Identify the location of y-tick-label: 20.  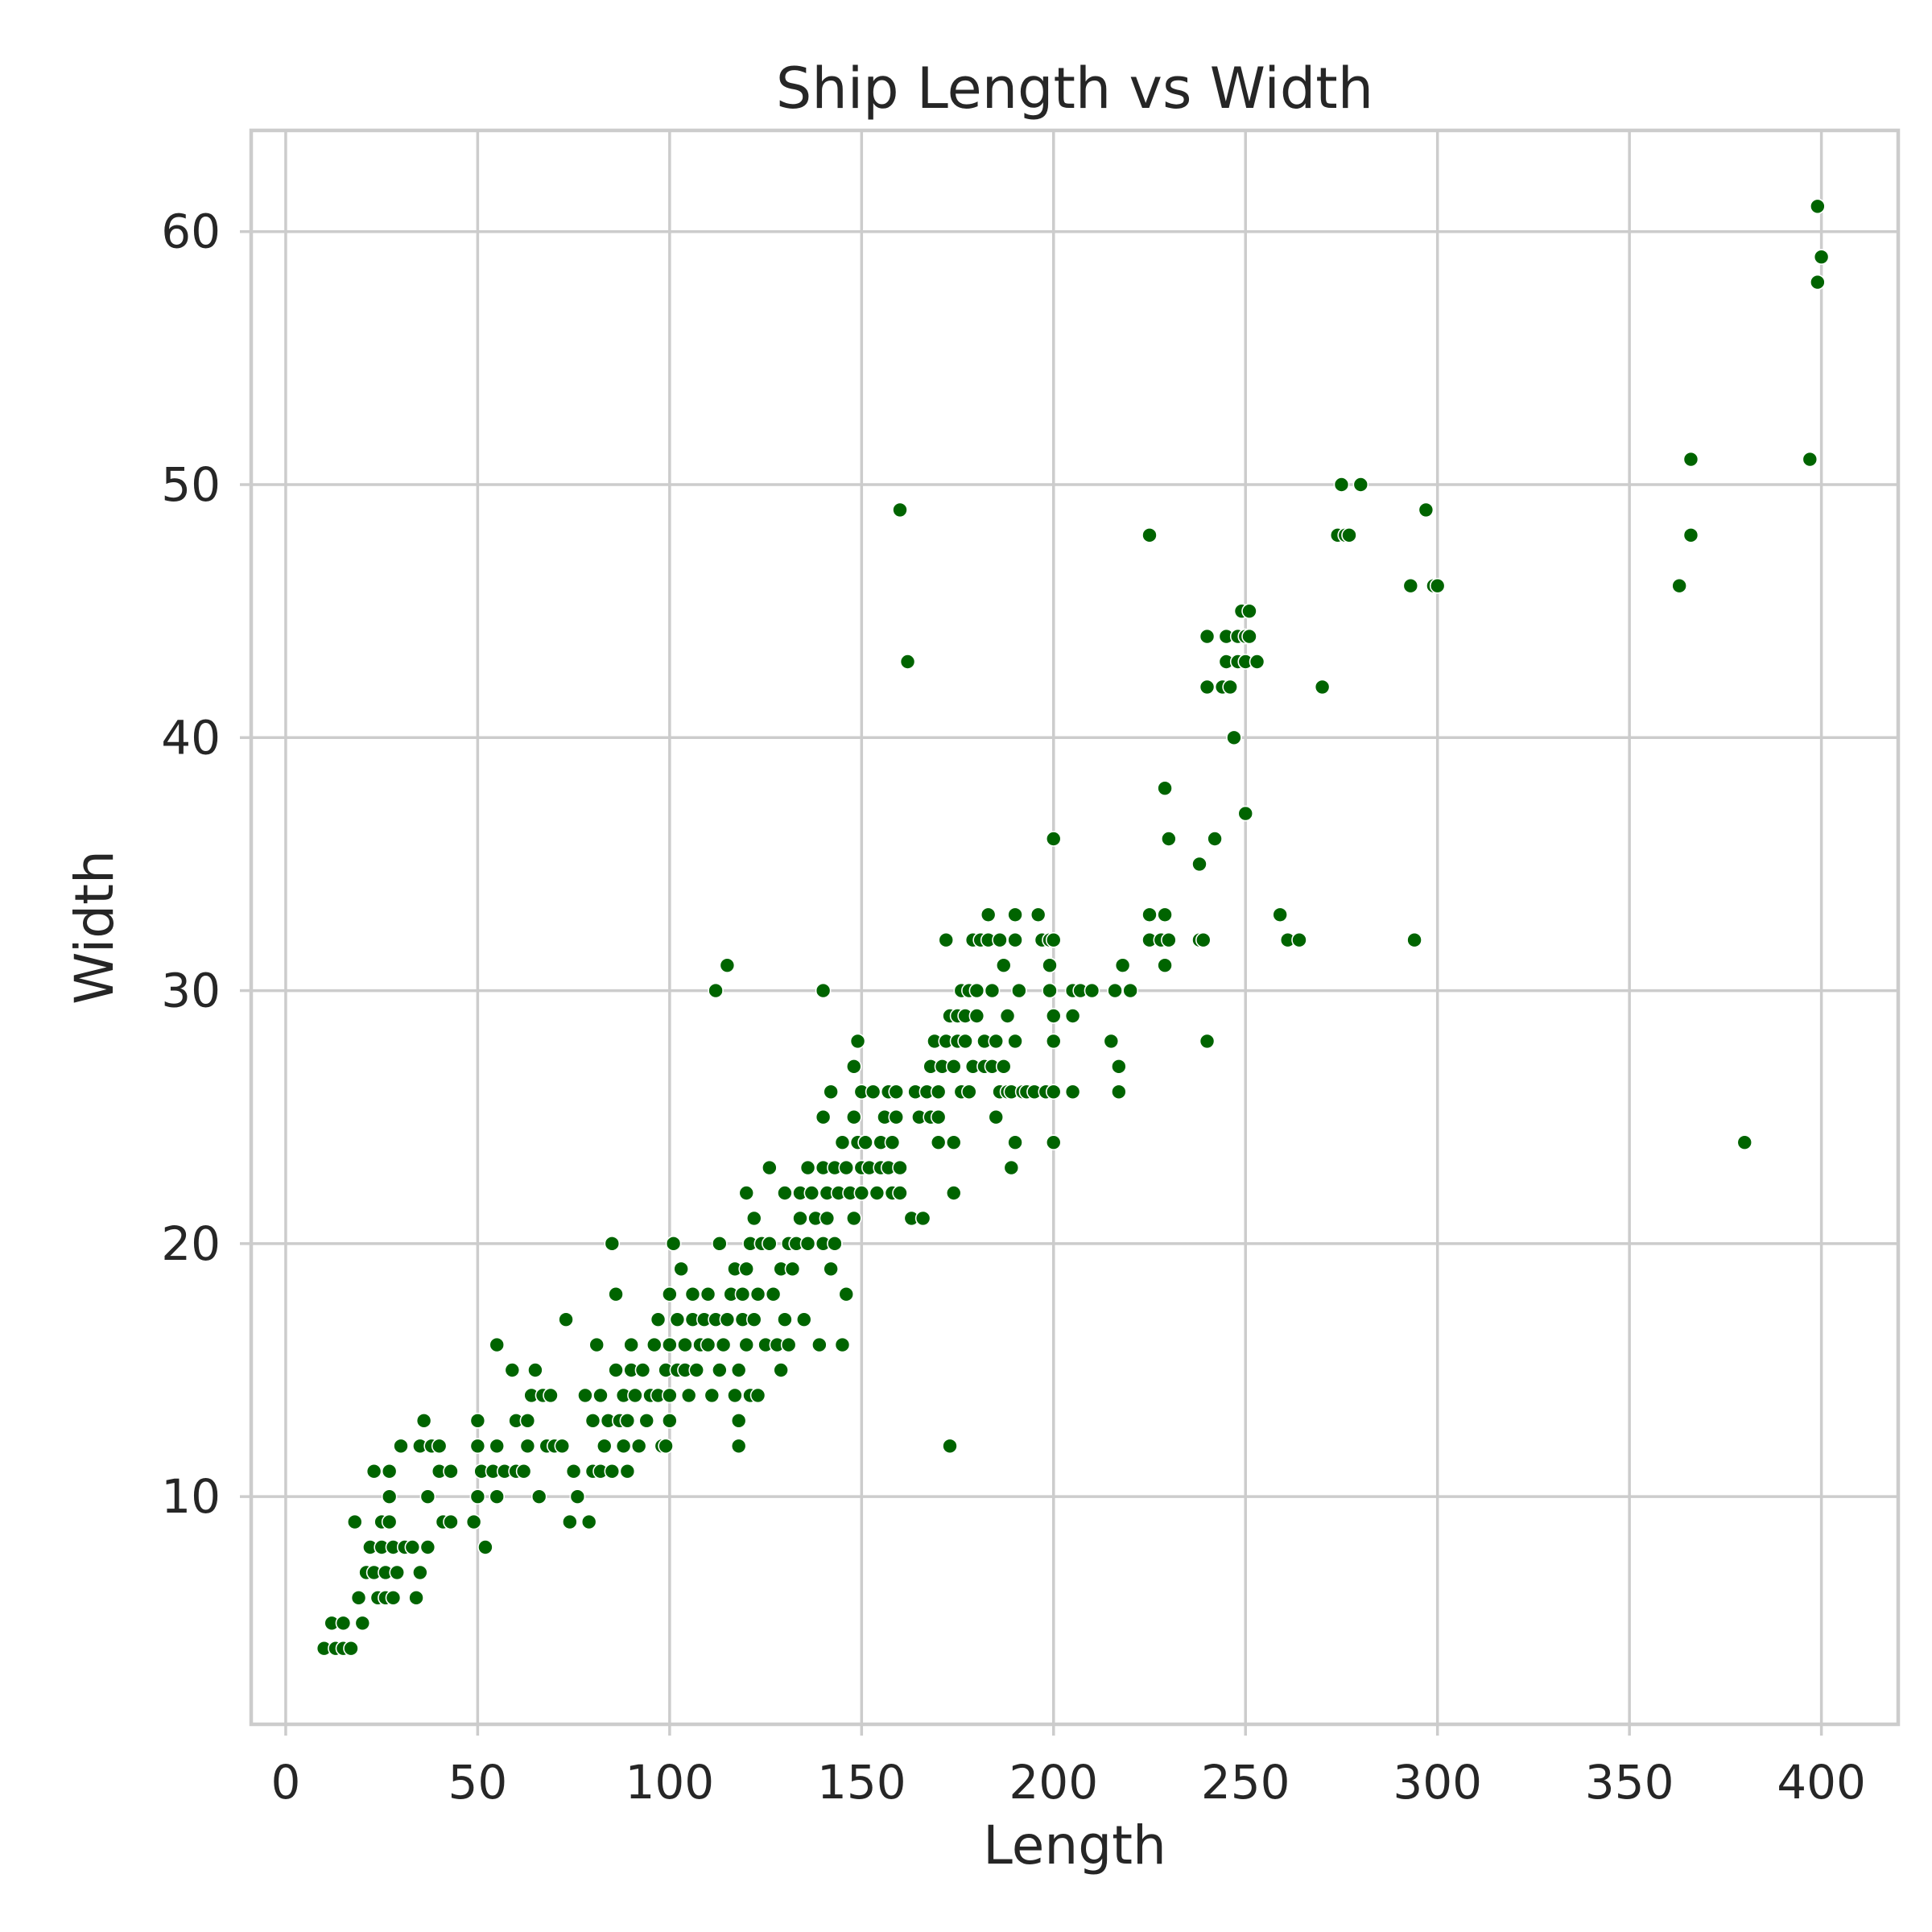
(191, 1243).